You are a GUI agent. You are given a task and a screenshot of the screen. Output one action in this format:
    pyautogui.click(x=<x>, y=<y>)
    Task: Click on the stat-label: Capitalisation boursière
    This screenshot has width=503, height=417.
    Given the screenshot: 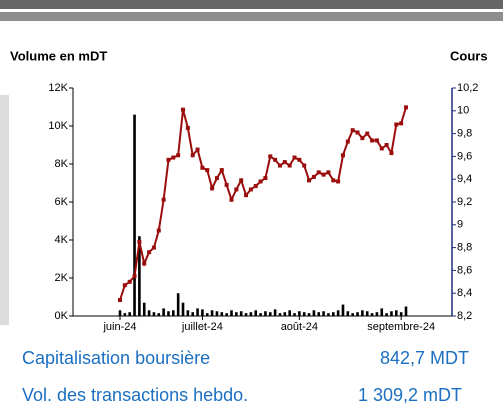 What is the action you would take?
    pyautogui.click(x=116, y=358)
    